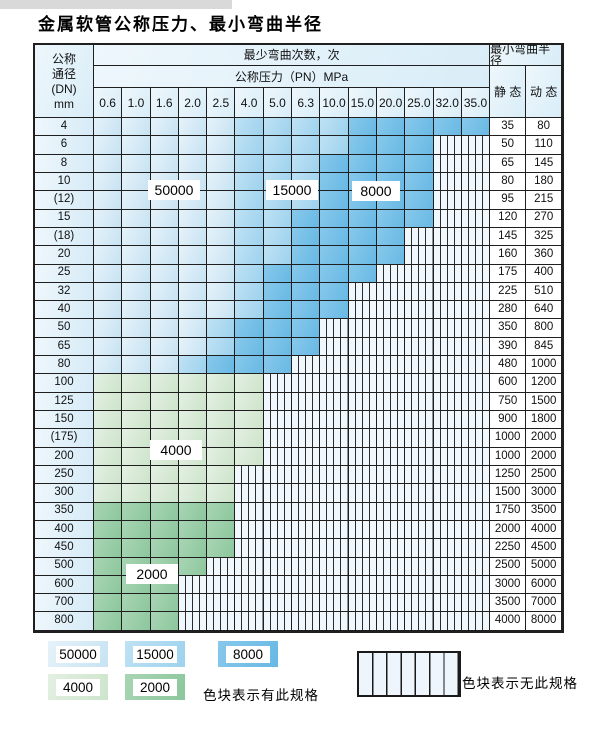 This screenshot has height=743, width=600. What do you see at coordinates (544, 475) in the screenshot?
I see `cell-dynamic-250: 2500` at bounding box center [544, 475].